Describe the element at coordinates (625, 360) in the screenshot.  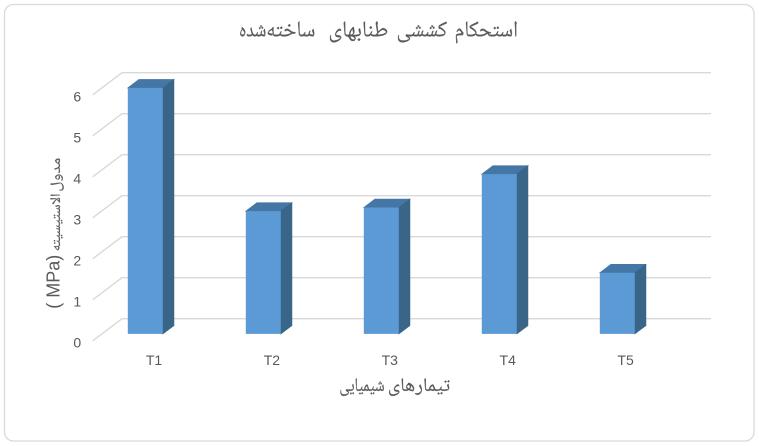
I see `svg-text: T5` at that location.